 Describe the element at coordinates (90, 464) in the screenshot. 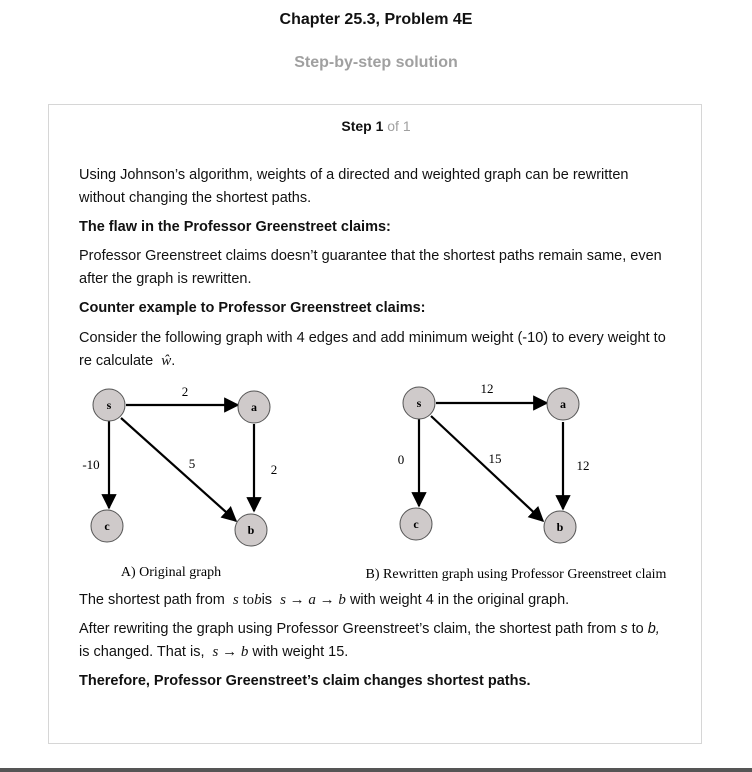

I see `weight-s-c: -10` at that location.